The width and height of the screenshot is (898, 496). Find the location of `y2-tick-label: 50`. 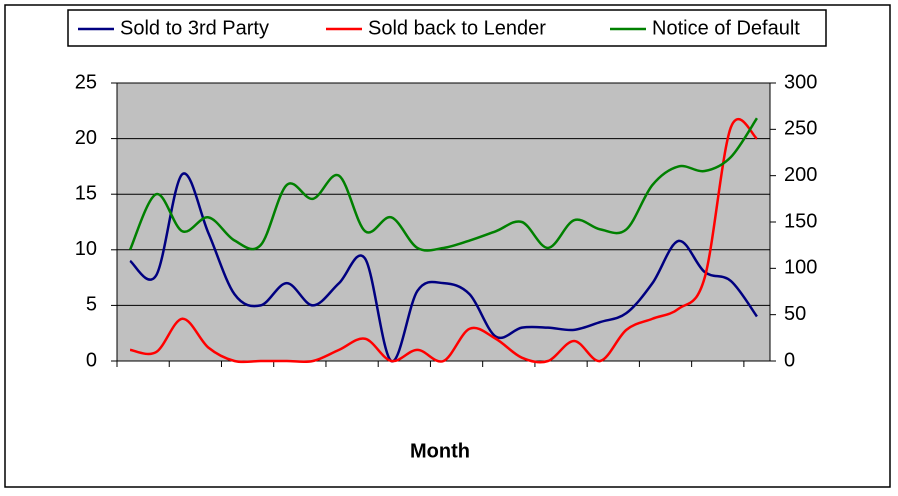

y2-tick-label: 50 is located at coordinates (795, 314).